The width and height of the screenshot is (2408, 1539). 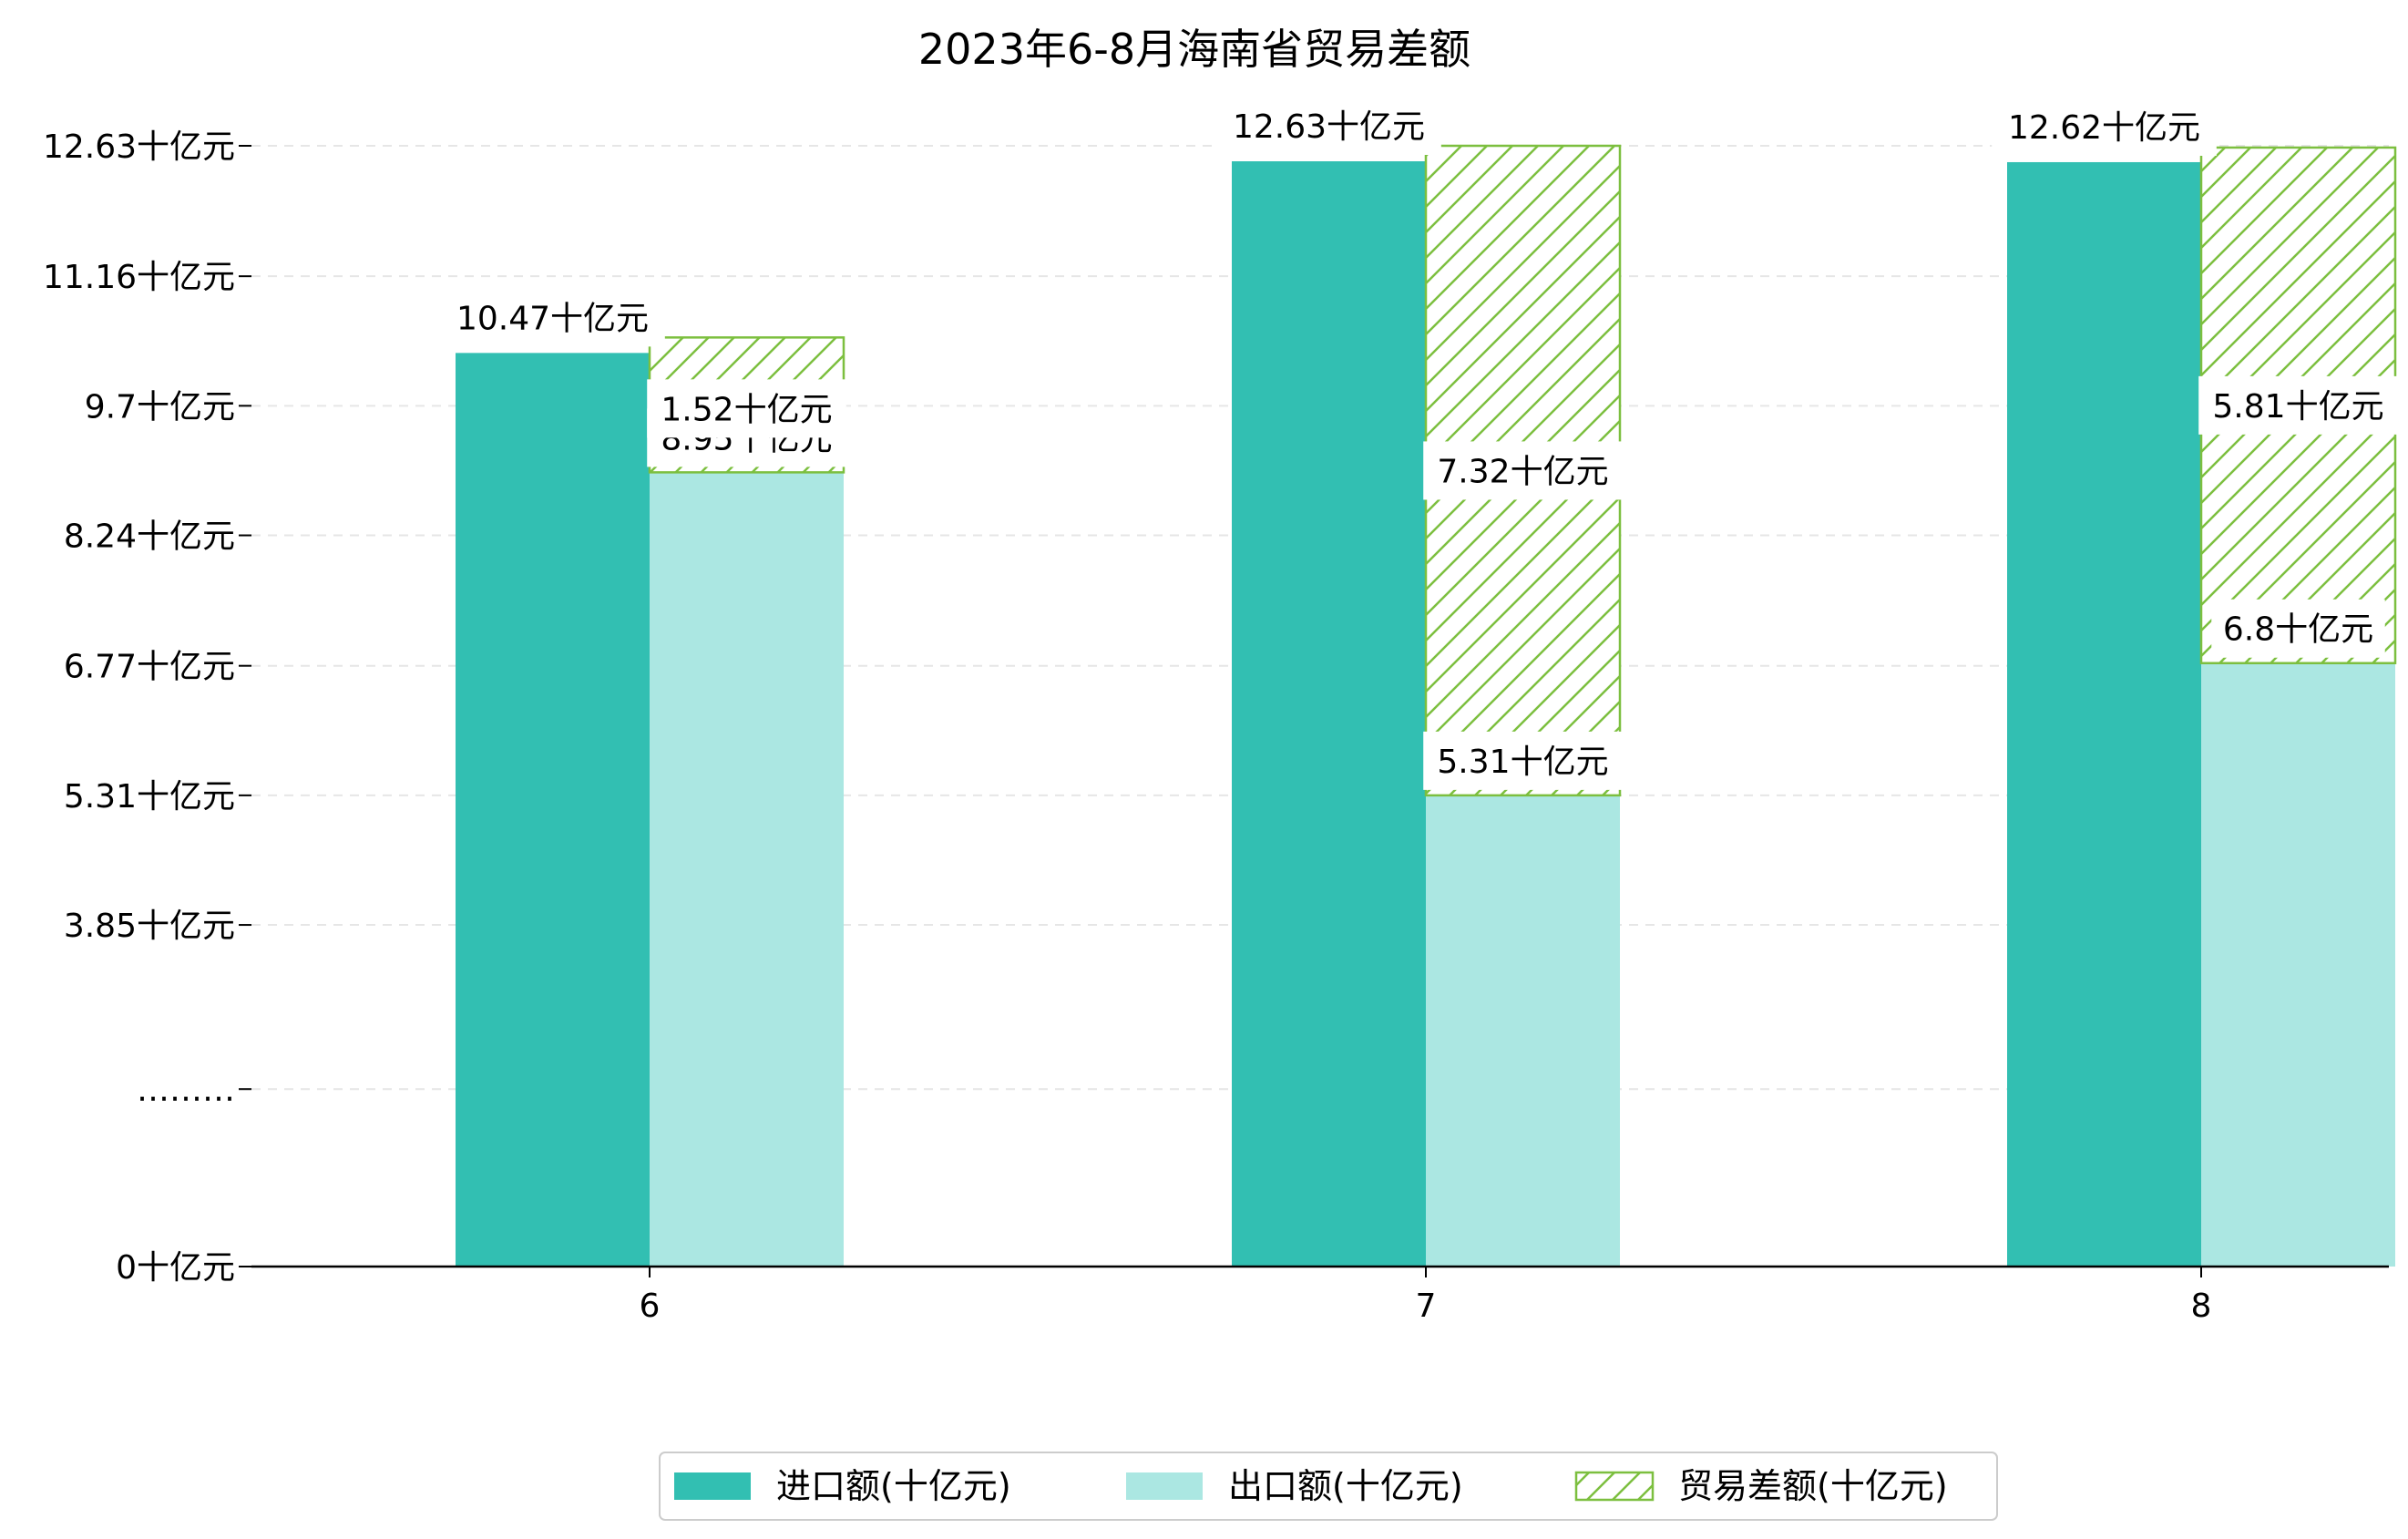 I want to click on legend-box, so click(x=1328, y=1486).